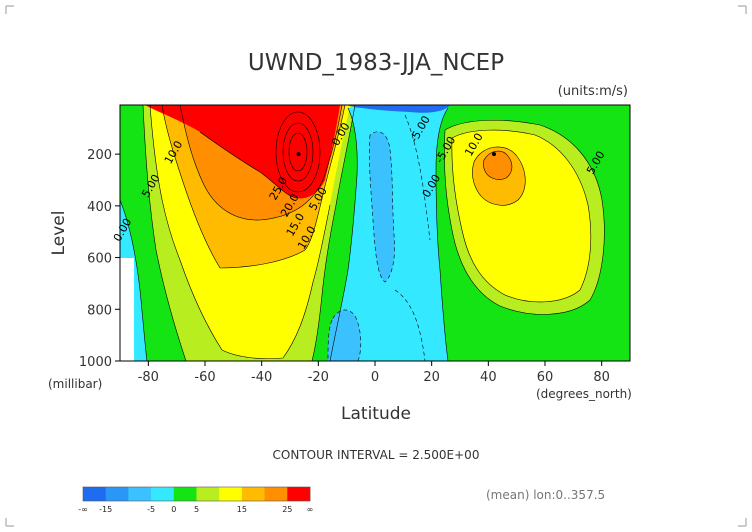 The width and height of the screenshot is (752, 532). I want to click on colorbar-tick-label: 0, so click(173, 509).